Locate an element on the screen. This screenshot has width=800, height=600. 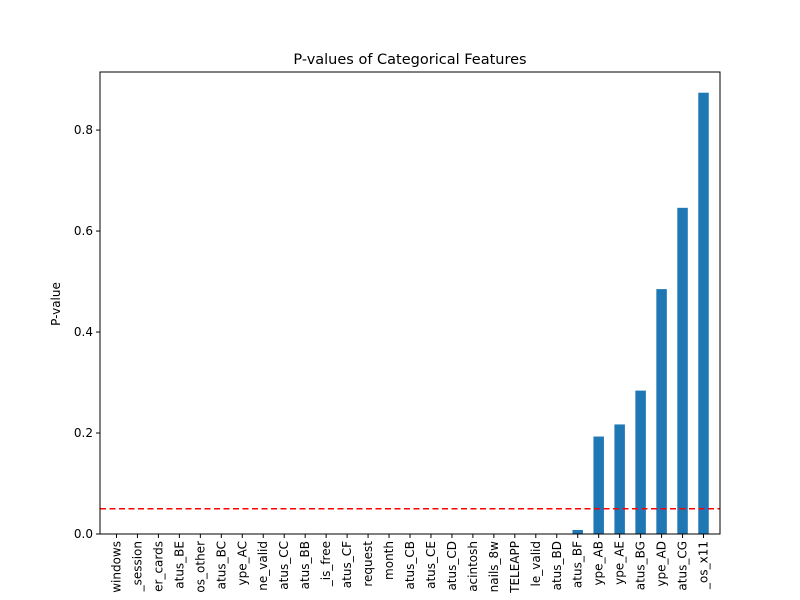
y-tick-label: 0.2 is located at coordinates (83, 433).